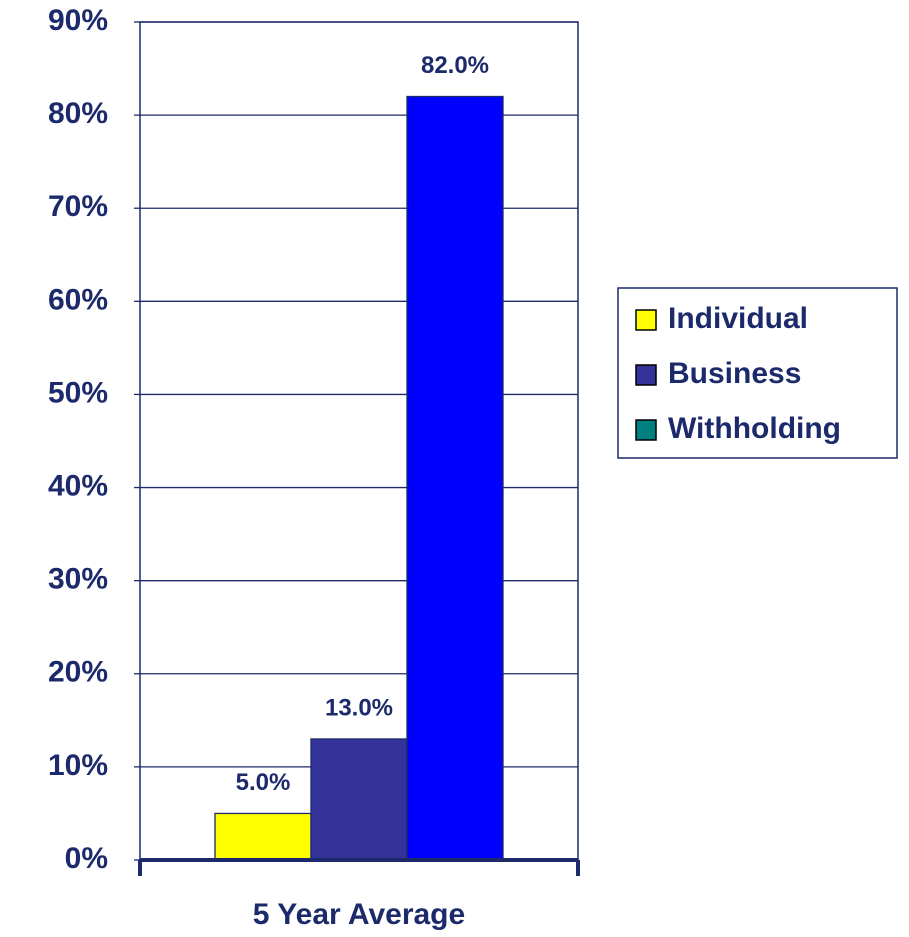 The image size is (909, 937). I want to click on y-tick-label: 20%, so click(78, 672).